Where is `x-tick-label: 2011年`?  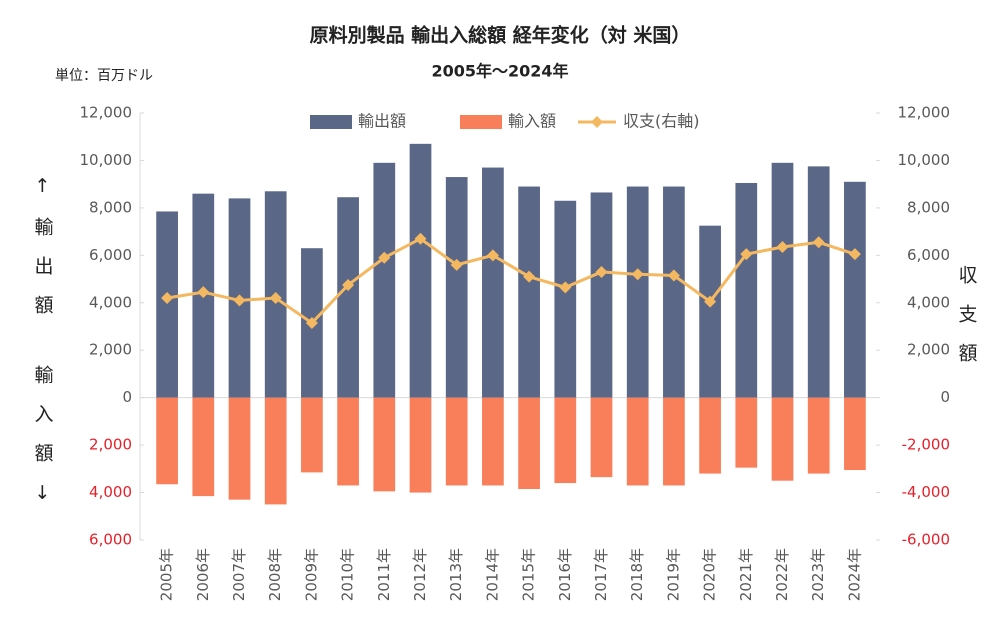
x-tick-label: 2011年 is located at coordinates (384, 574).